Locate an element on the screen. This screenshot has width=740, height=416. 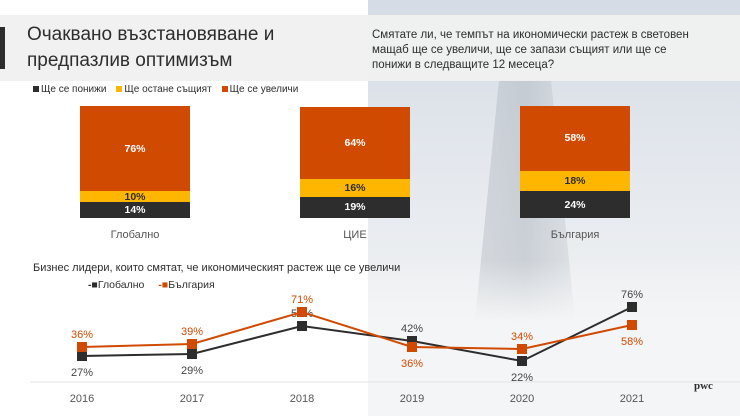
data-label: 34% is located at coordinates (522, 337).